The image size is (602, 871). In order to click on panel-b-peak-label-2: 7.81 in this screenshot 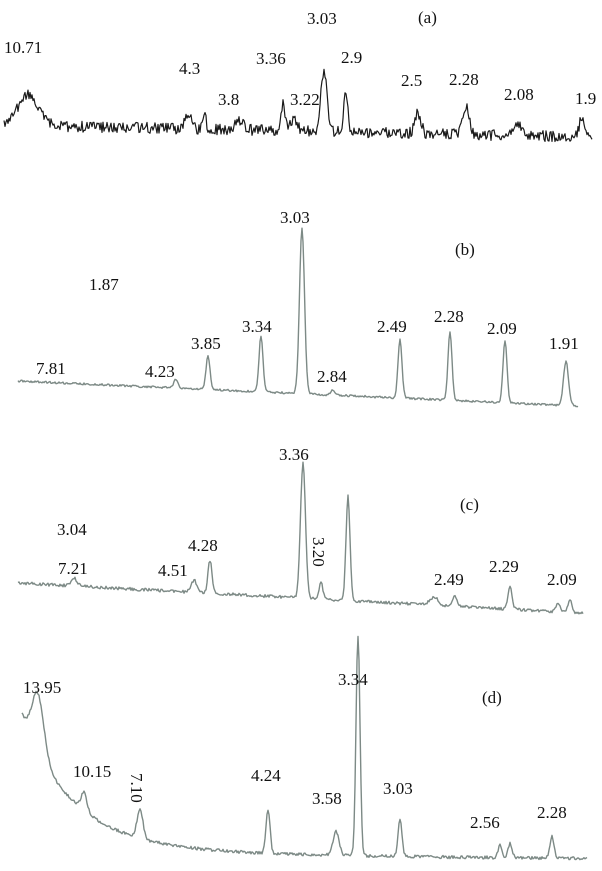, I will do `click(51, 368)`.